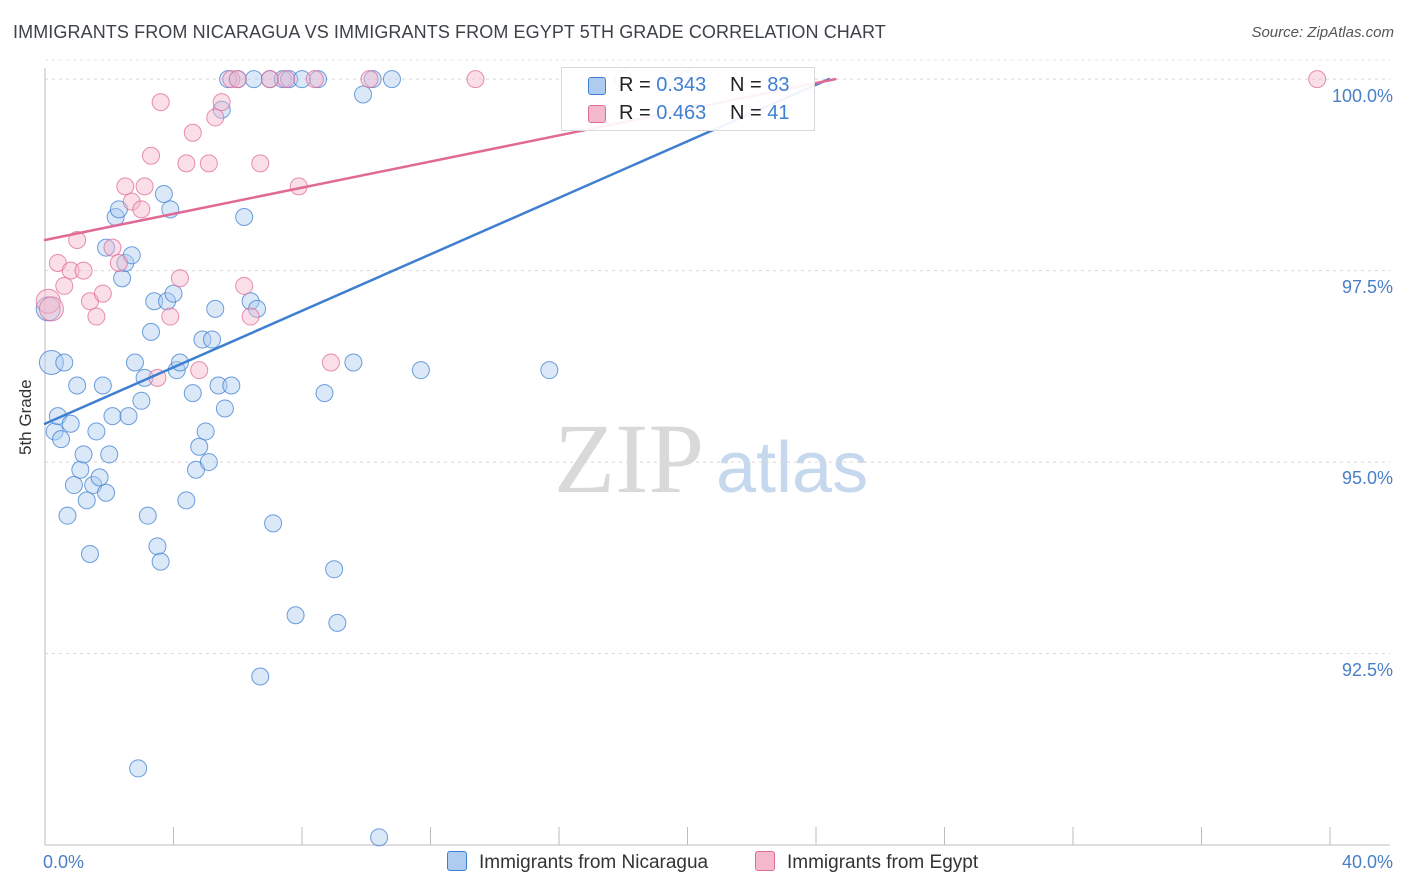 Image resolution: width=1406 pixels, height=892 pixels. Describe the element at coordinates (597, 114) in the screenshot. I see `legend-swatch-pink` at that location.